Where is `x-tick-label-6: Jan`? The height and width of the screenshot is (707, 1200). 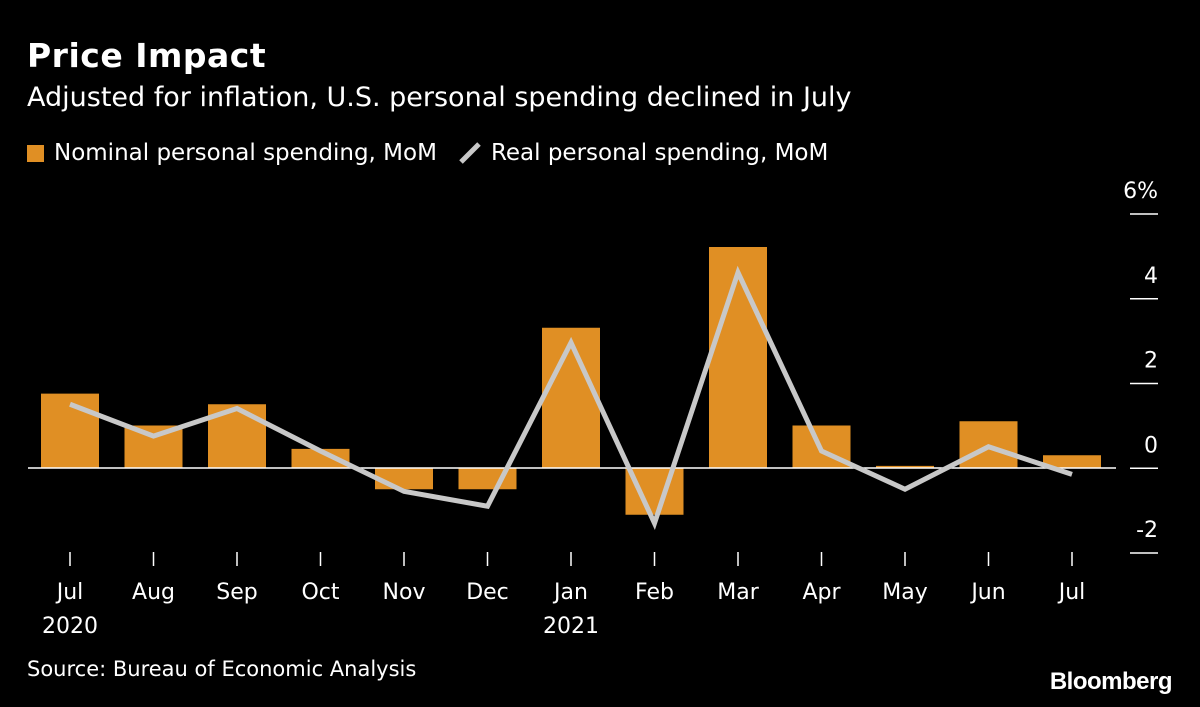 x-tick-label-6: Jan is located at coordinates (570, 592).